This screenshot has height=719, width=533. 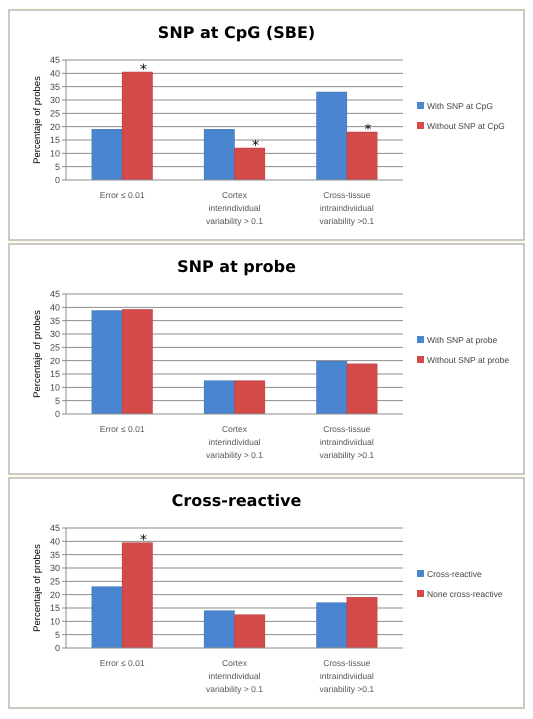 I want to click on chart-title: SNP at probe, so click(x=236, y=266).